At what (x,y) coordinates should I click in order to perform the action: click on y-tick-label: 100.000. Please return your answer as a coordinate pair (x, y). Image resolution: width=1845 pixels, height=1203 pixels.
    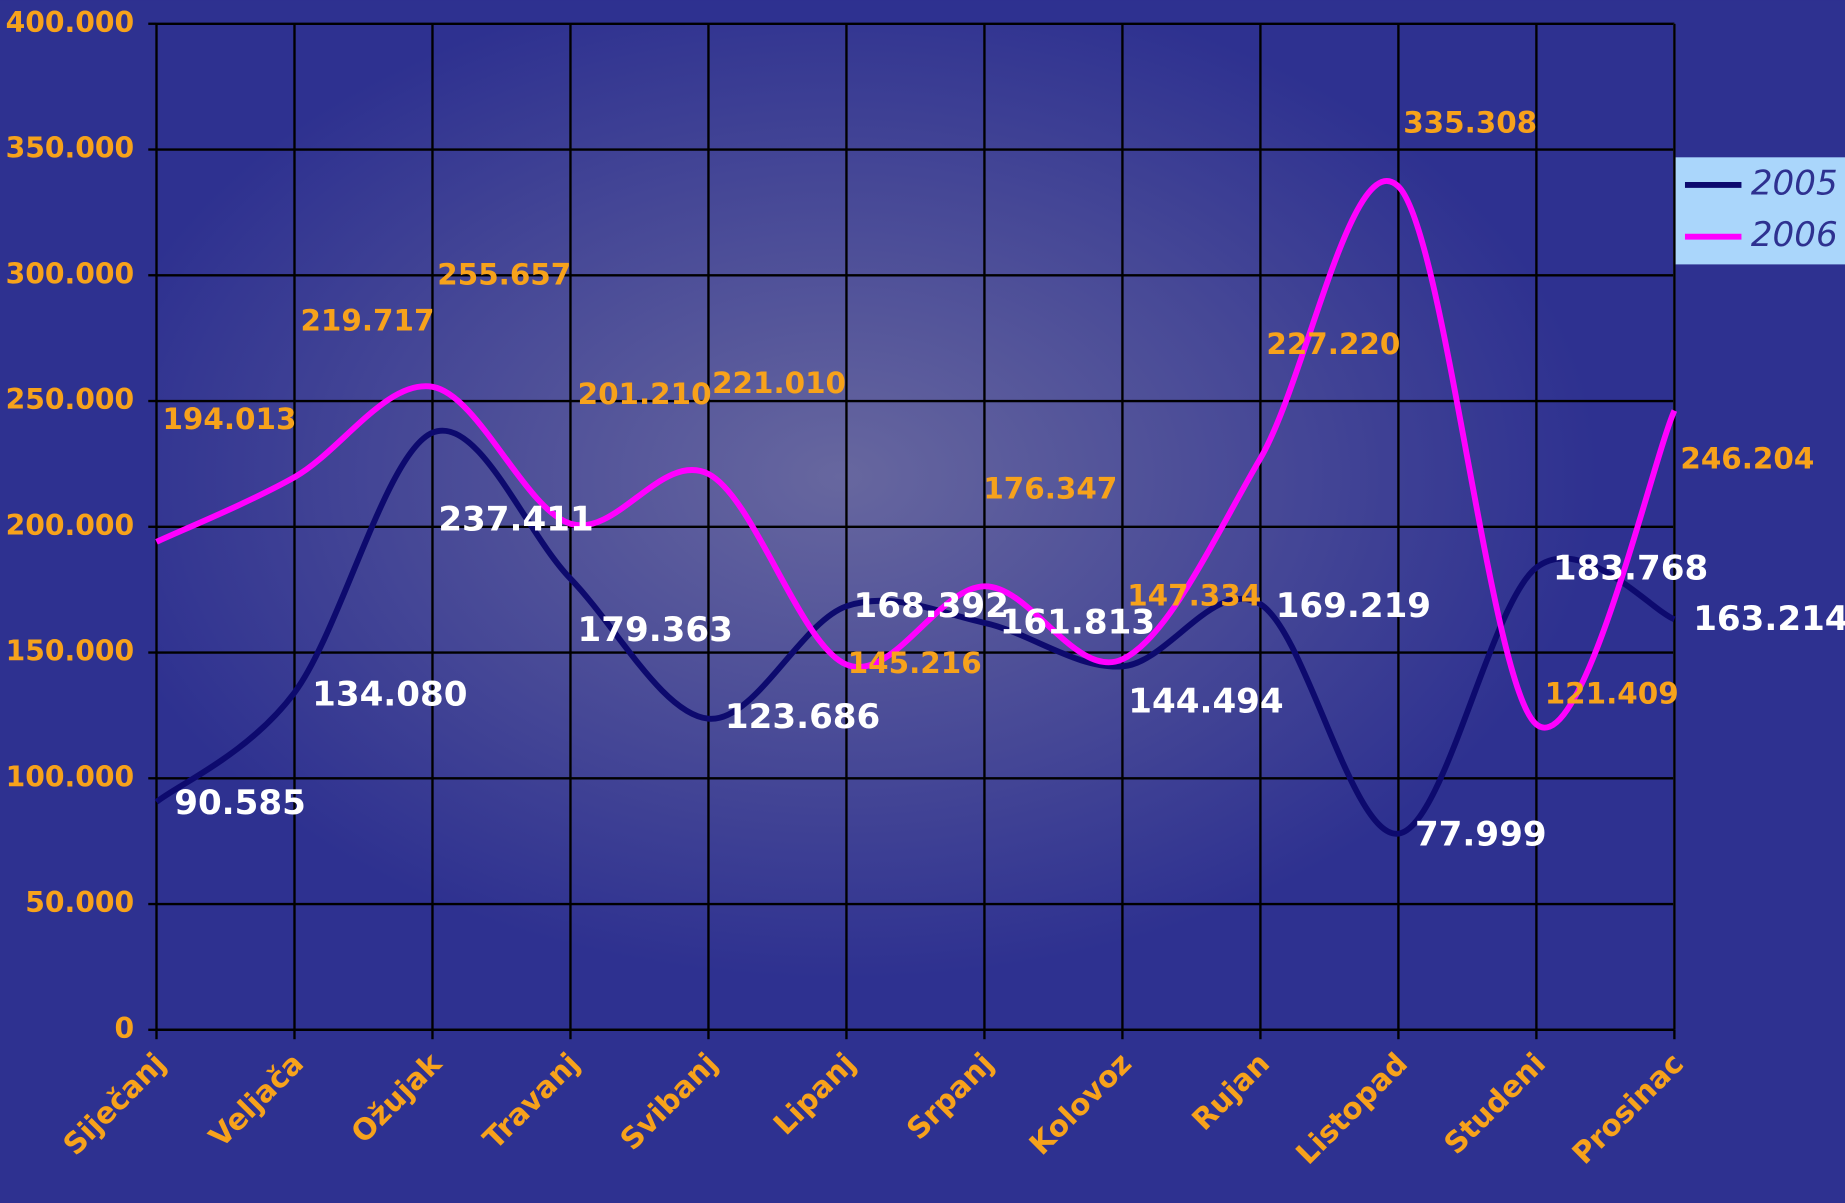
    Looking at the image, I should click on (70, 776).